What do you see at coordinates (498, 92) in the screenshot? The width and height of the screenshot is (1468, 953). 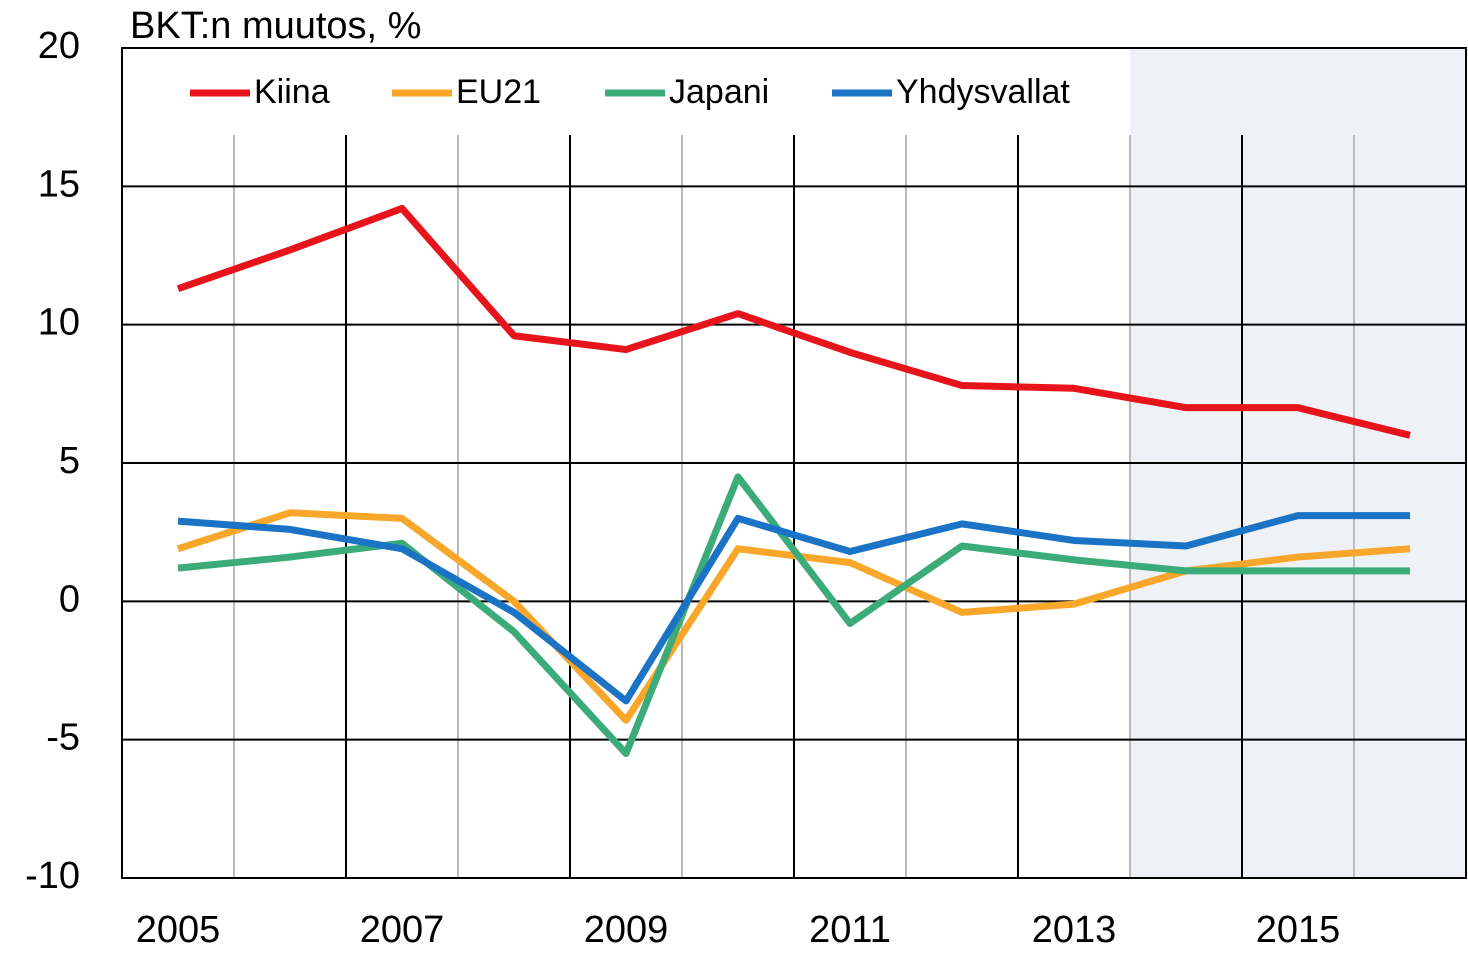 I see `legend-label: EU21` at bounding box center [498, 92].